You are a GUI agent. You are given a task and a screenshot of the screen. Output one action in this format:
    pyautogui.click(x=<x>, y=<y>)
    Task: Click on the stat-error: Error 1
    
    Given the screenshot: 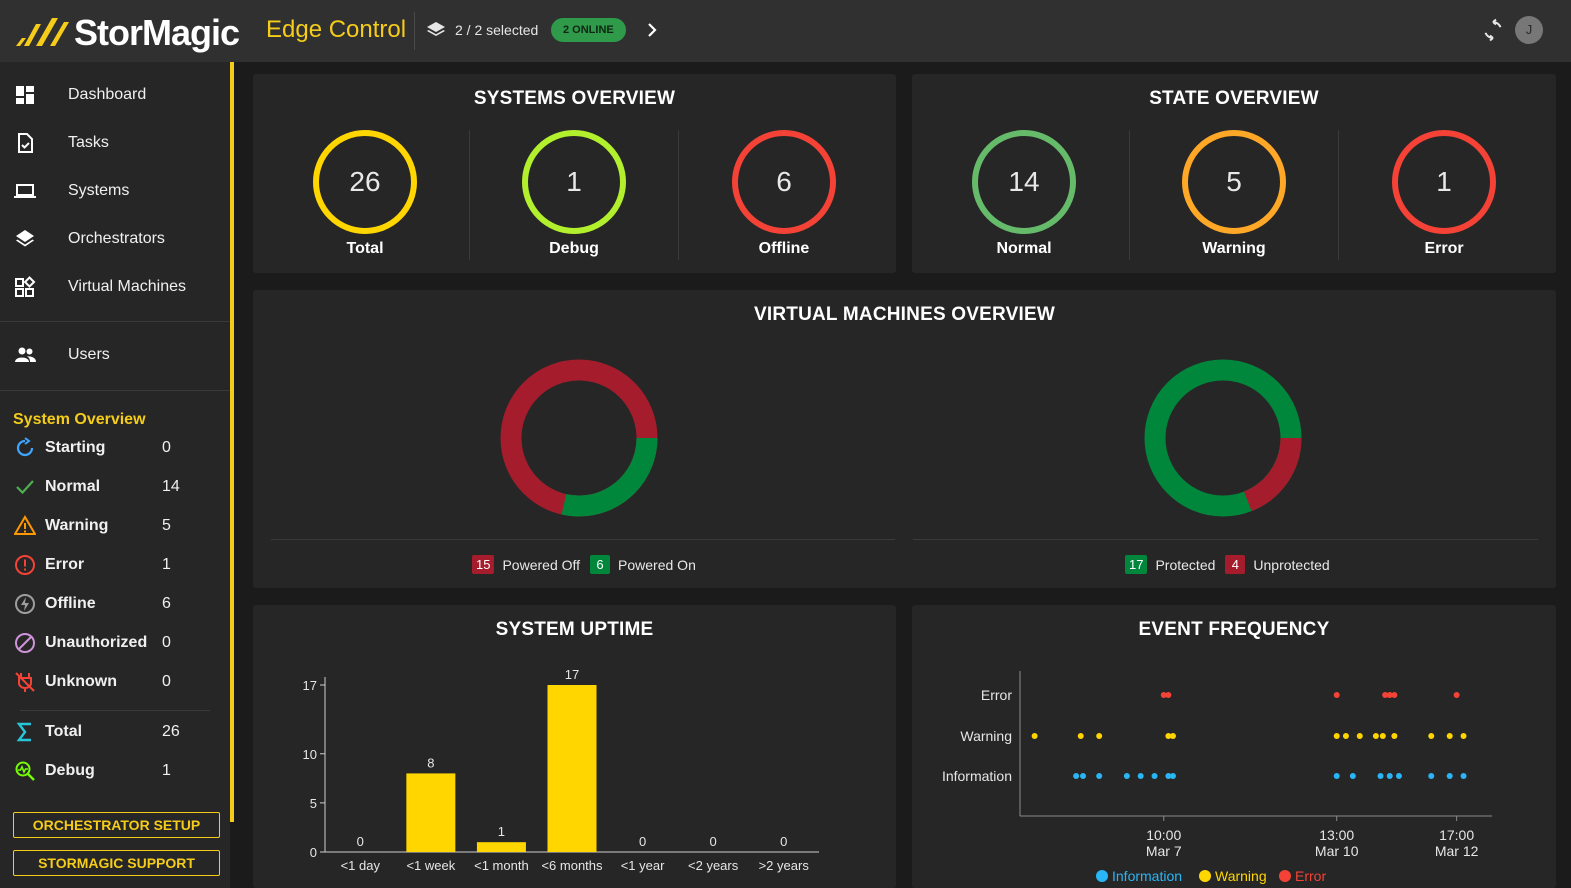 What is the action you would take?
    pyautogui.click(x=115, y=565)
    